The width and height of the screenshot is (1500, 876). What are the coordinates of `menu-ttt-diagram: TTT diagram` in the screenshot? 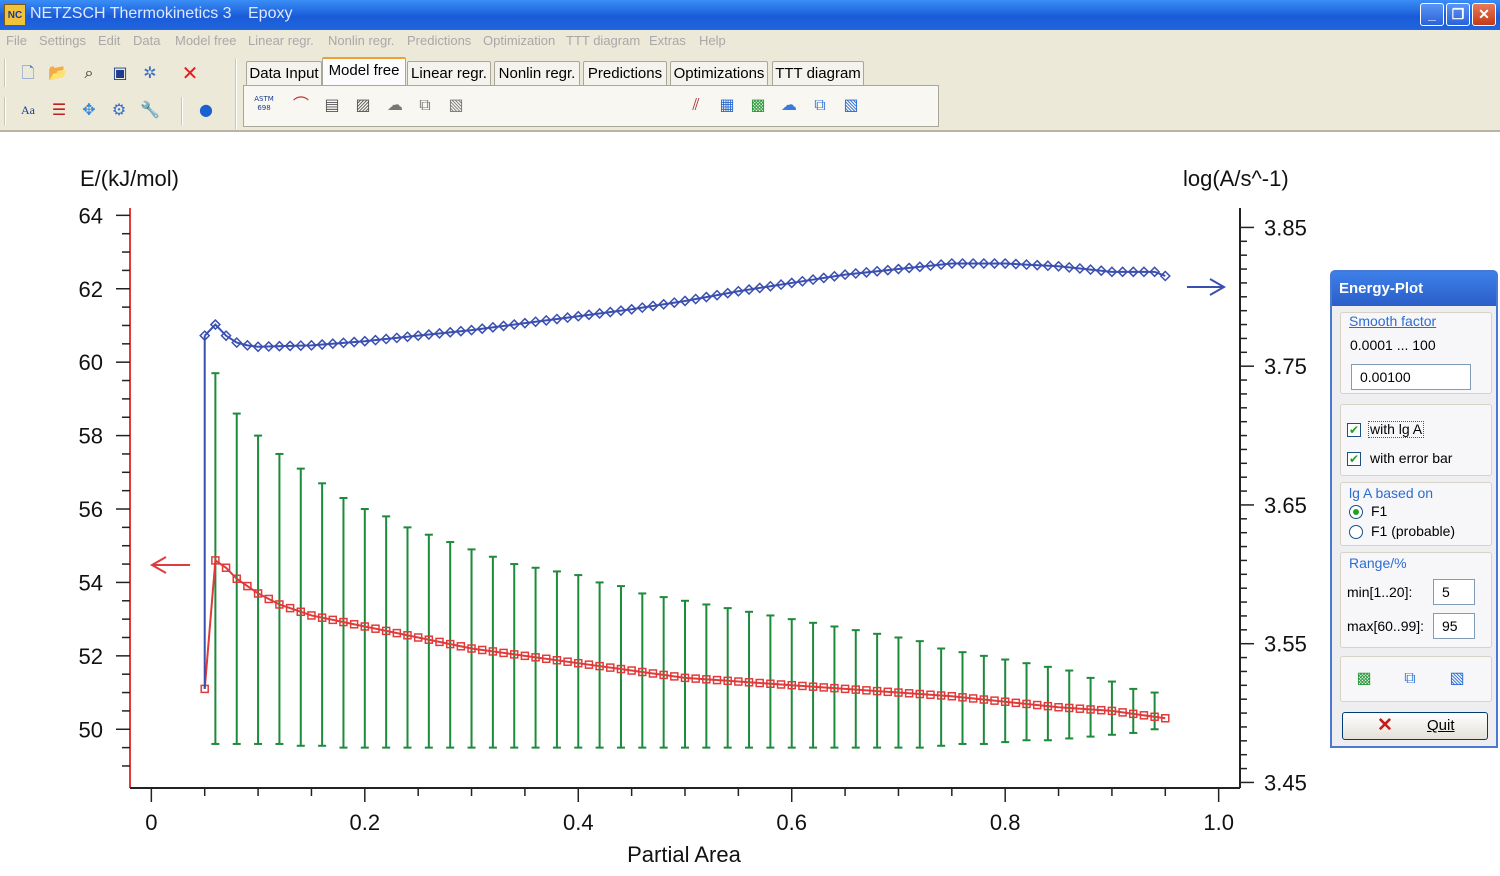 It's located at (603, 40).